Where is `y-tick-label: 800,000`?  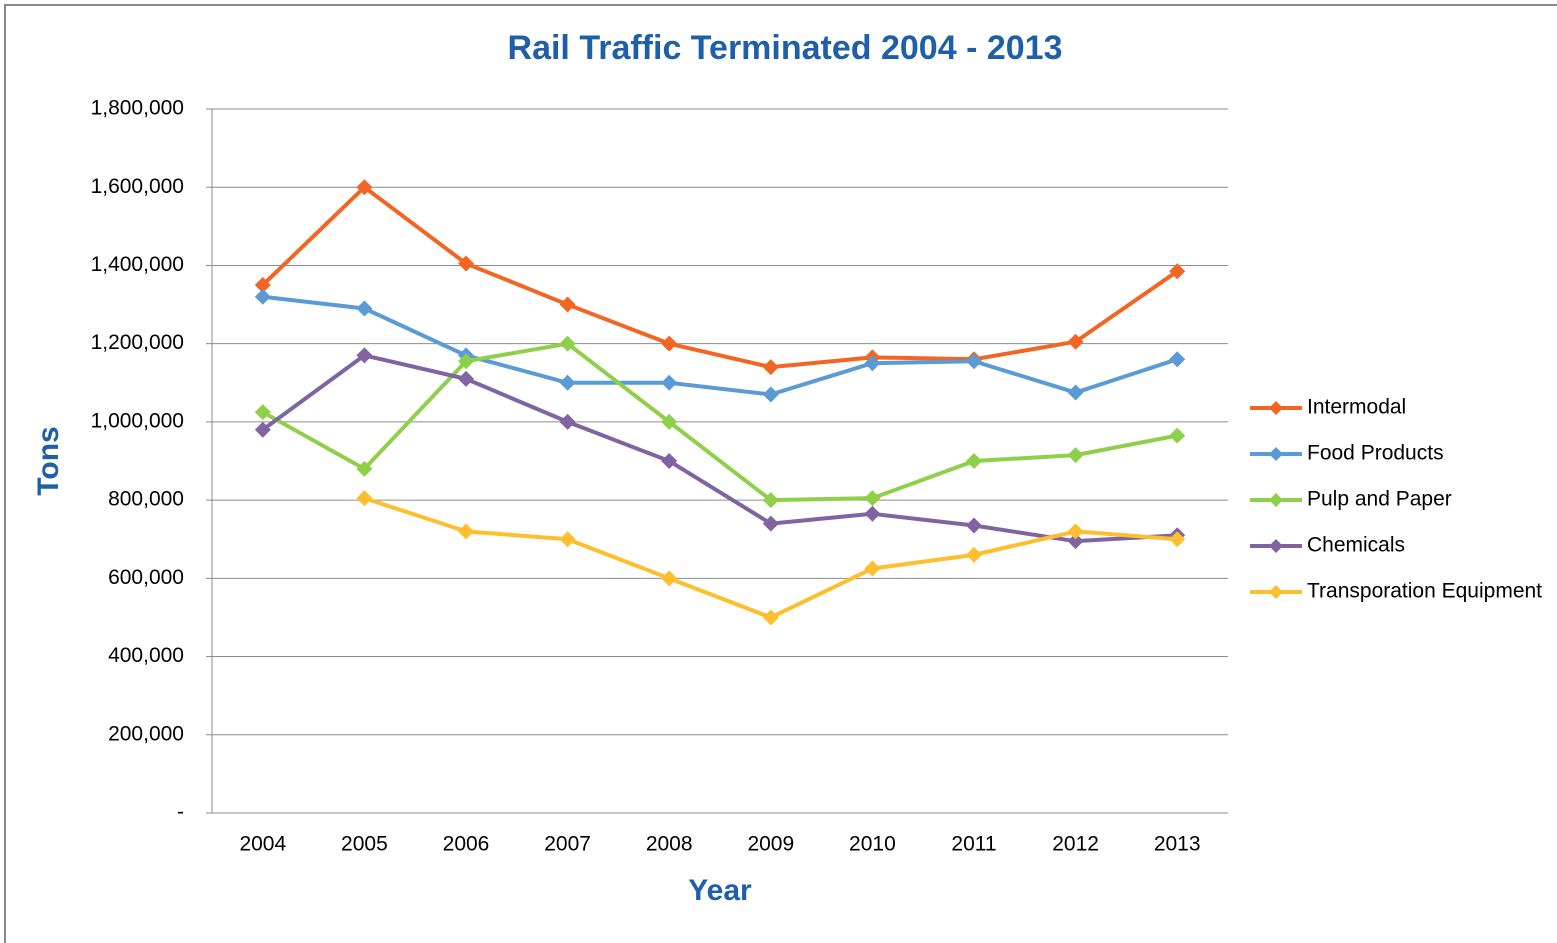
y-tick-label: 800,000 is located at coordinates (146, 499).